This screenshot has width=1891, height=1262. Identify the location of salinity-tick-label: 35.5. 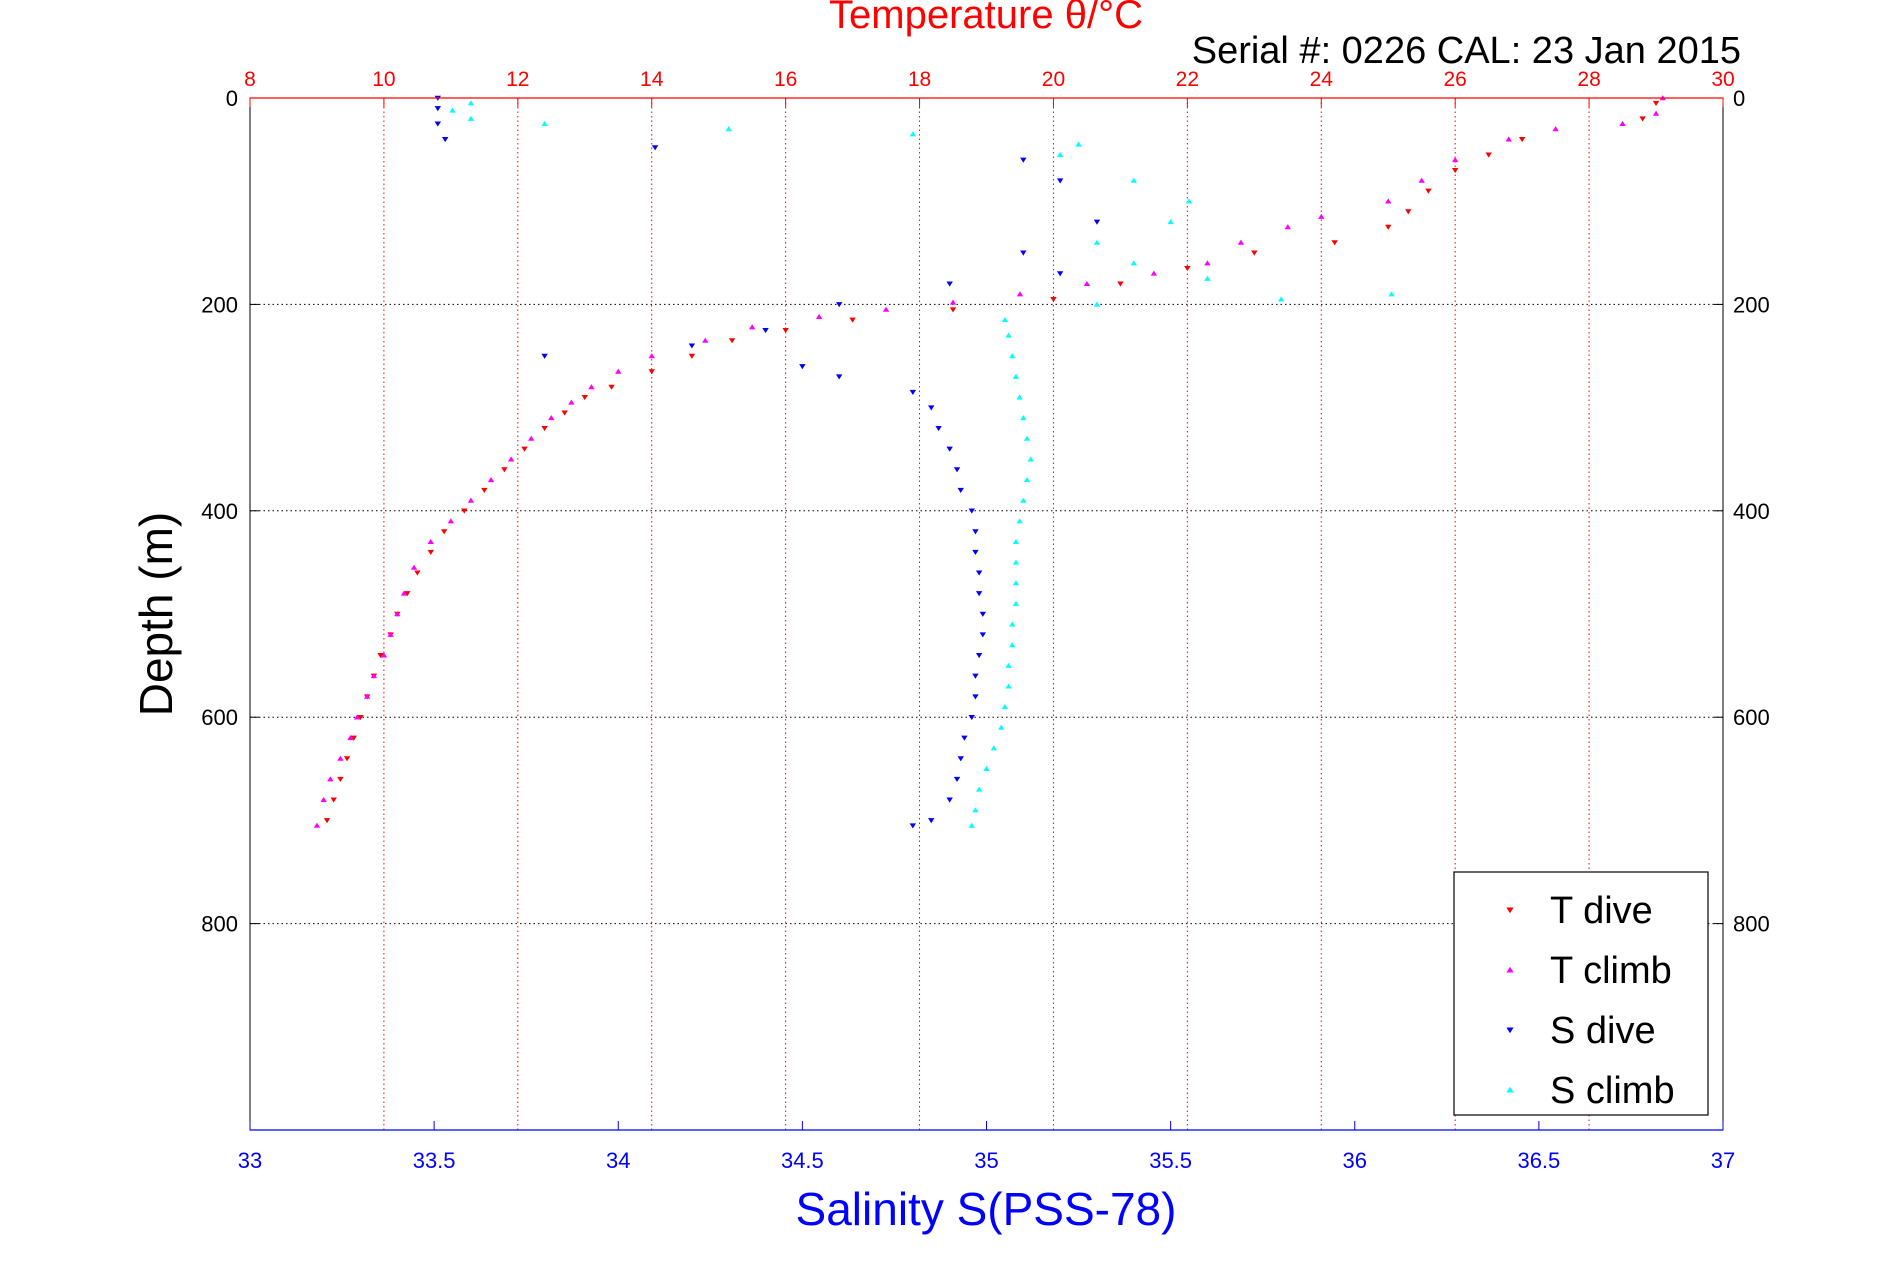
(1170, 1160).